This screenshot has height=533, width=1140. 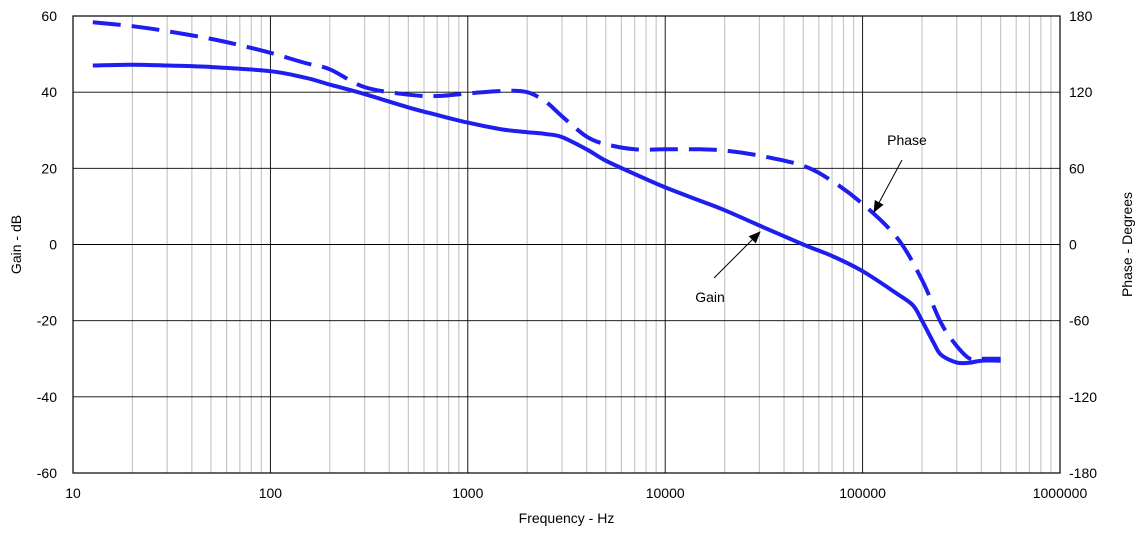 I want to click on y-tick-label-left: -40, so click(x=47, y=397).